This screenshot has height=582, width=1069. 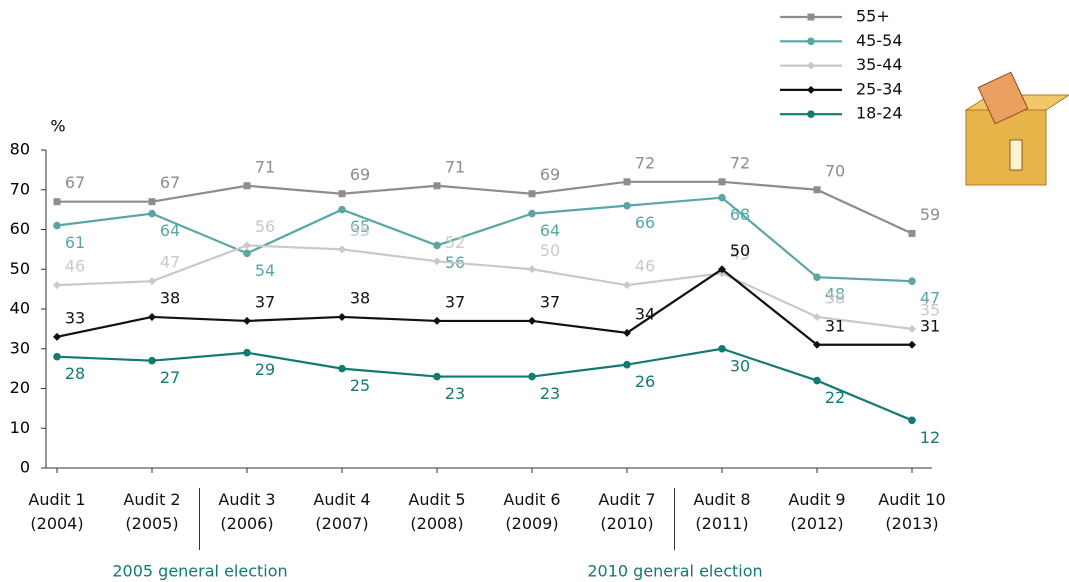 I want to click on data-label: 34, so click(x=645, y=313).